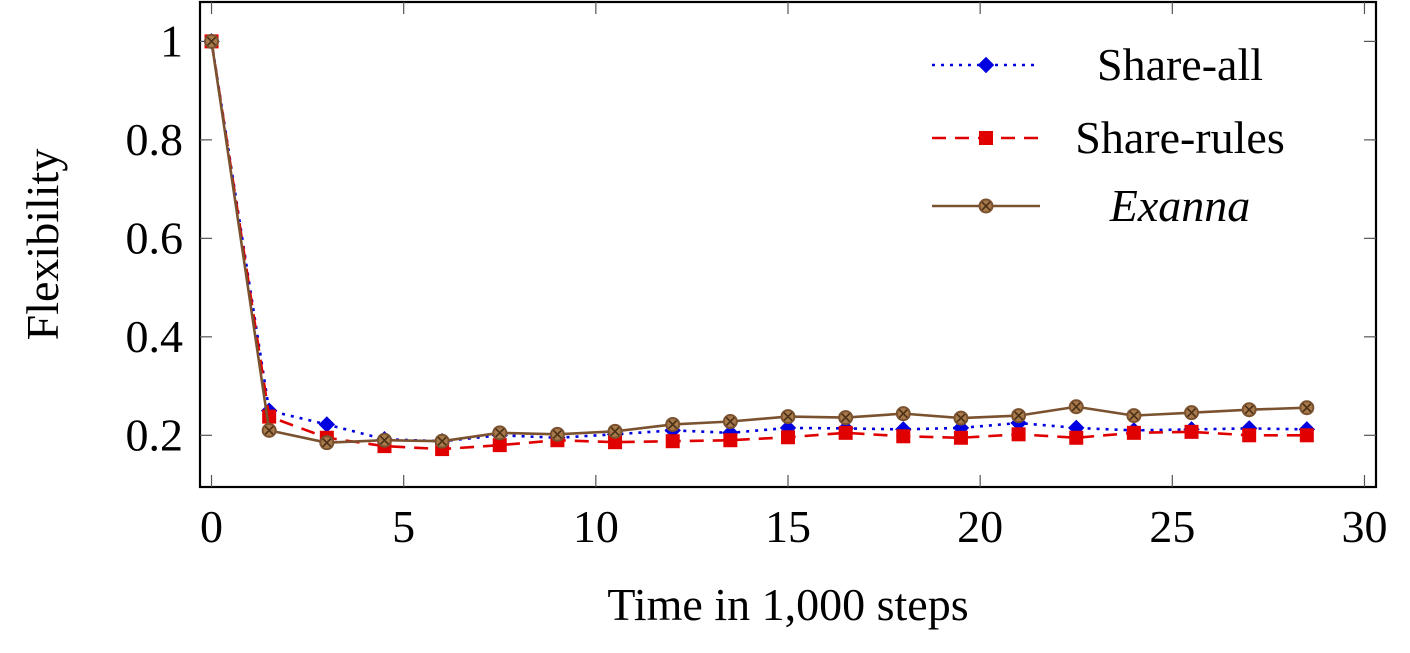  What do you see at coordinates (986, 206) in the screenshot?
I see `legend-marker-exanna` at bounding box center [986, 206].